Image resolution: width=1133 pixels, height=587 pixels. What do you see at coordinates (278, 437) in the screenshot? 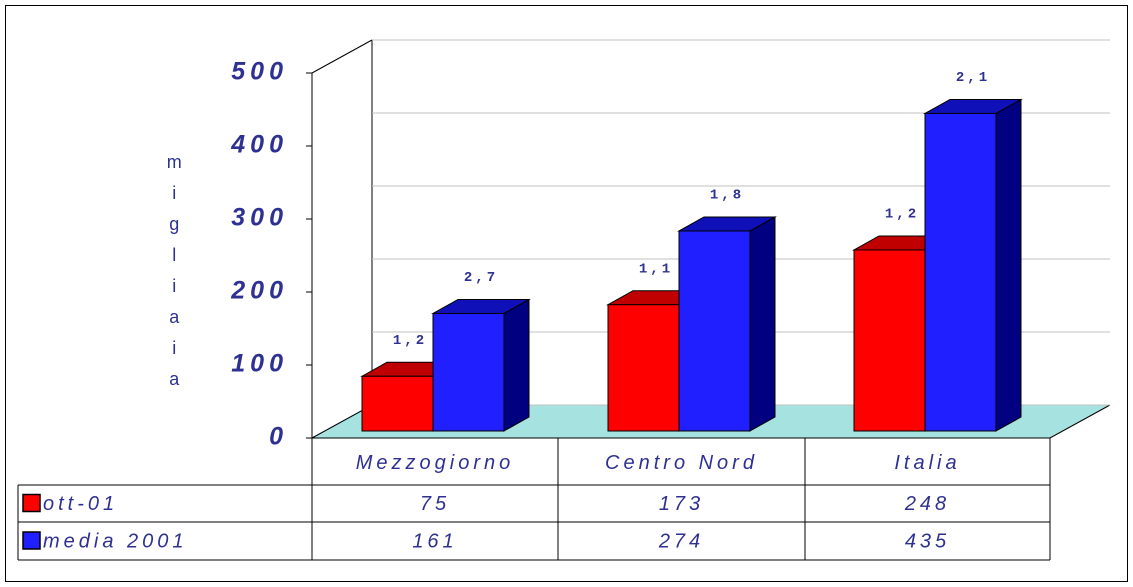
I see `y-tick-label: 0` at bounding box center [278, 437].